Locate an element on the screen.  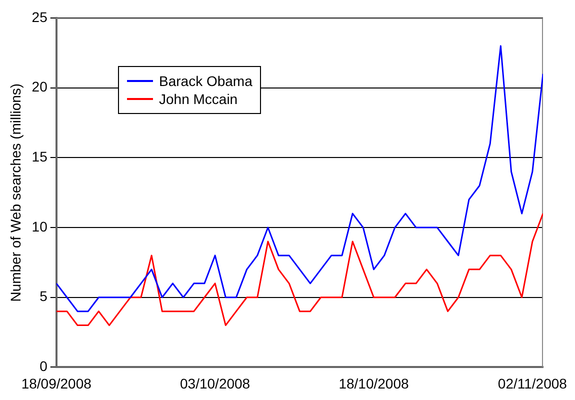
y-tick-label: 25 is located at coordinates (40, 16).